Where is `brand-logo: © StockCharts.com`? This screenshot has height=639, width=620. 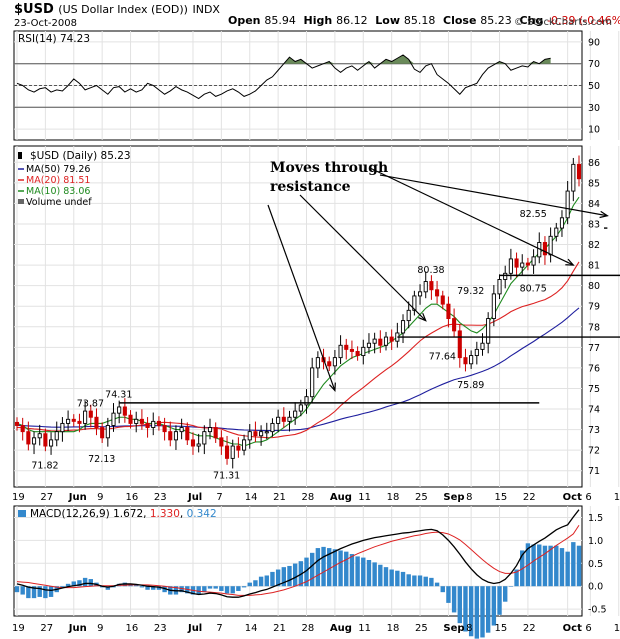 brand-logo: © StockCharts.com is located at coordinates (562, 22).